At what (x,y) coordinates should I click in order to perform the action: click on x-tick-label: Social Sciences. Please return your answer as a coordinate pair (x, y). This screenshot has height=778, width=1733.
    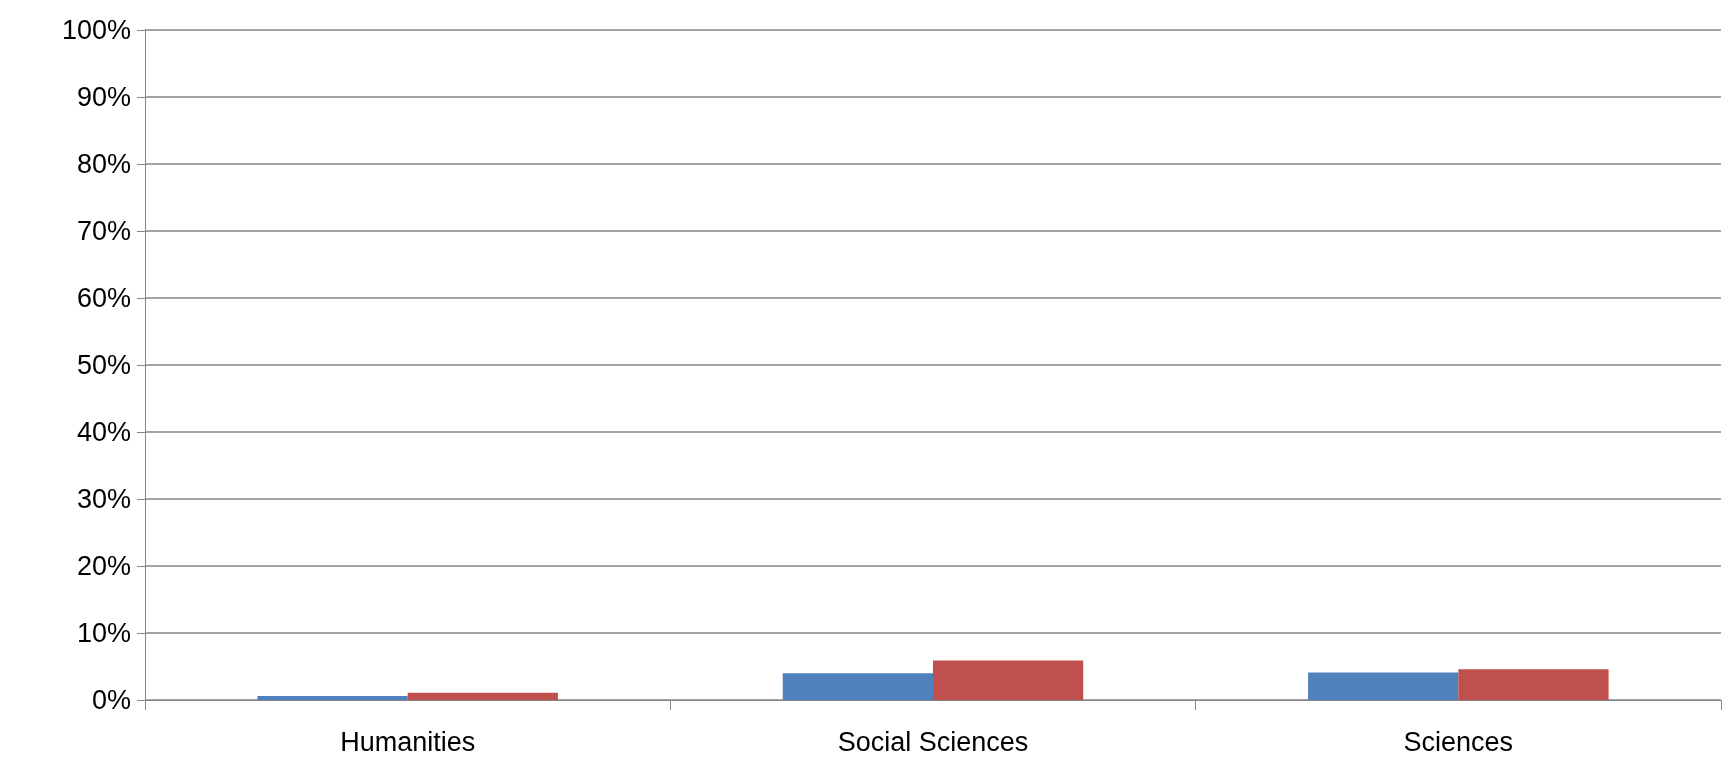
    Looking at the image, I should click on (933, 741).